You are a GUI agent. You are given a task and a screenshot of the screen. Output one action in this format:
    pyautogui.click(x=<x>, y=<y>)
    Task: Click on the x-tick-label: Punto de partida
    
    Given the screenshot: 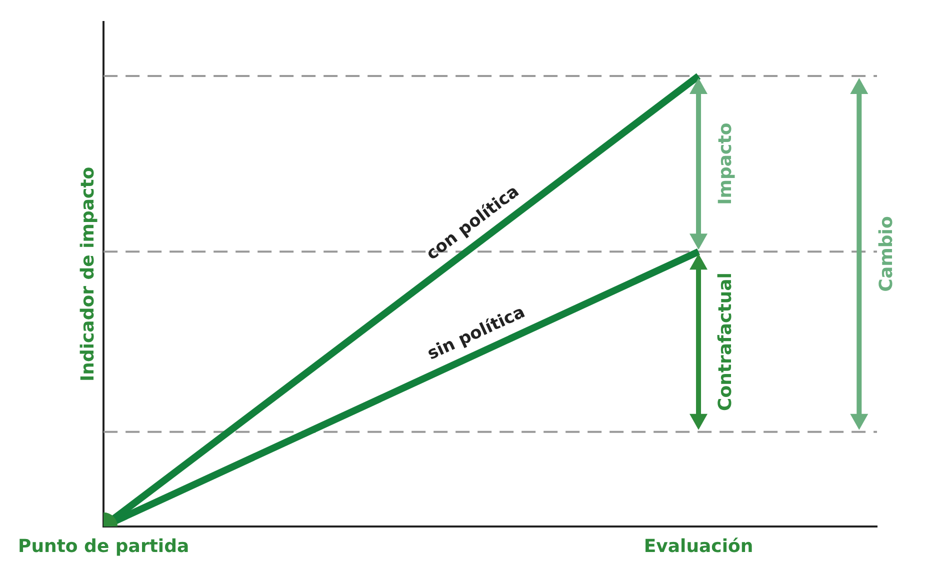 What is the action you would take?
    pyautogui.click(x=104, y=546)
    